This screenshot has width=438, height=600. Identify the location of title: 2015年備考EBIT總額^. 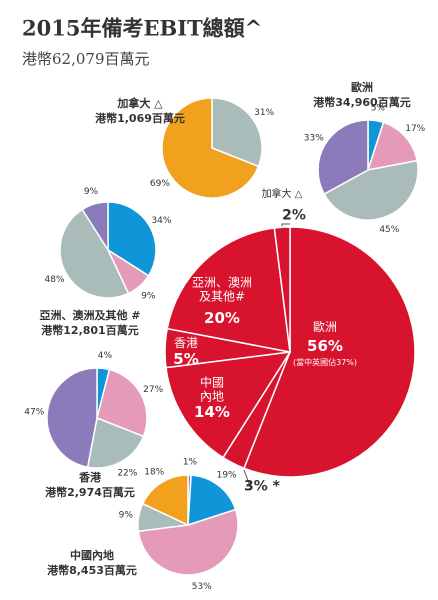
(142, 28).